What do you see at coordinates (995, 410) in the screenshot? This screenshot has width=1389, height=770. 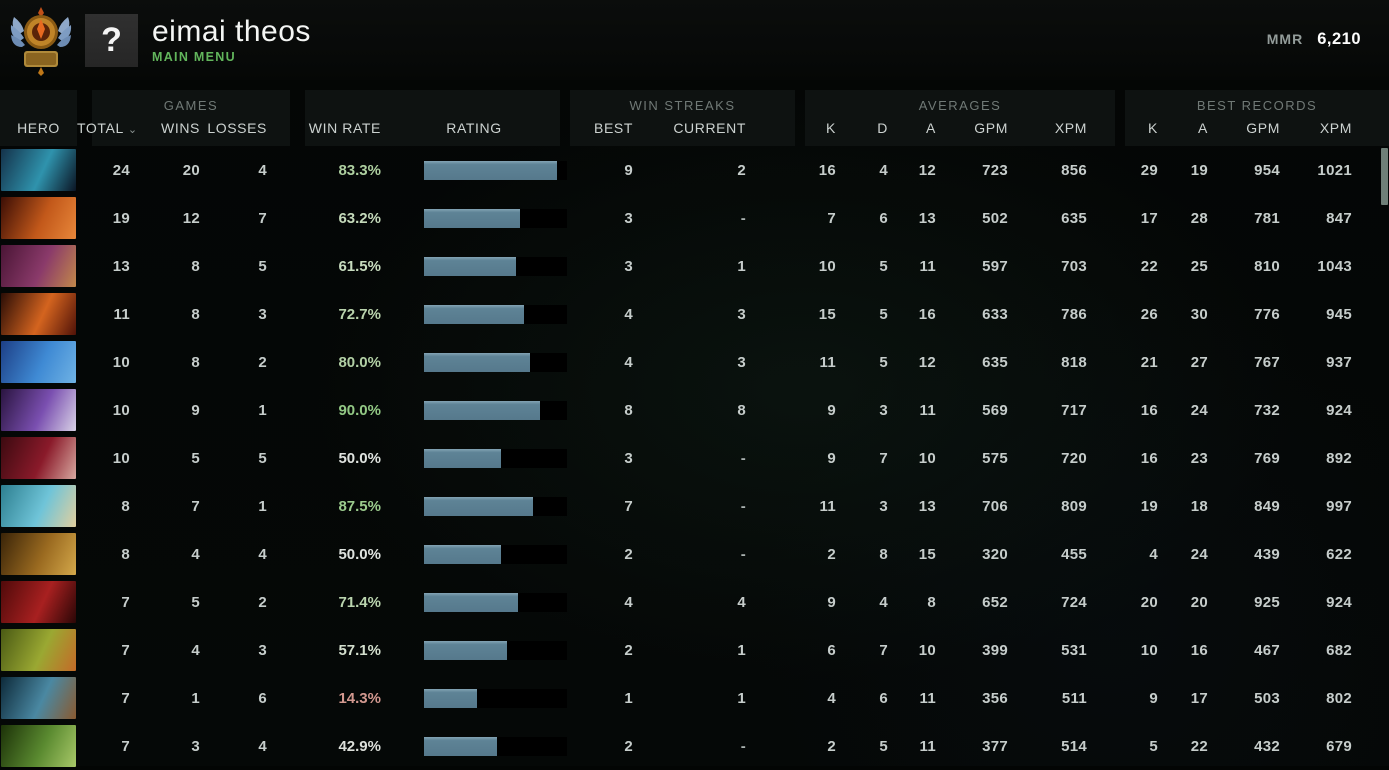 I see `cell-avg-gpm: 569` at bounding box center [995, 410].